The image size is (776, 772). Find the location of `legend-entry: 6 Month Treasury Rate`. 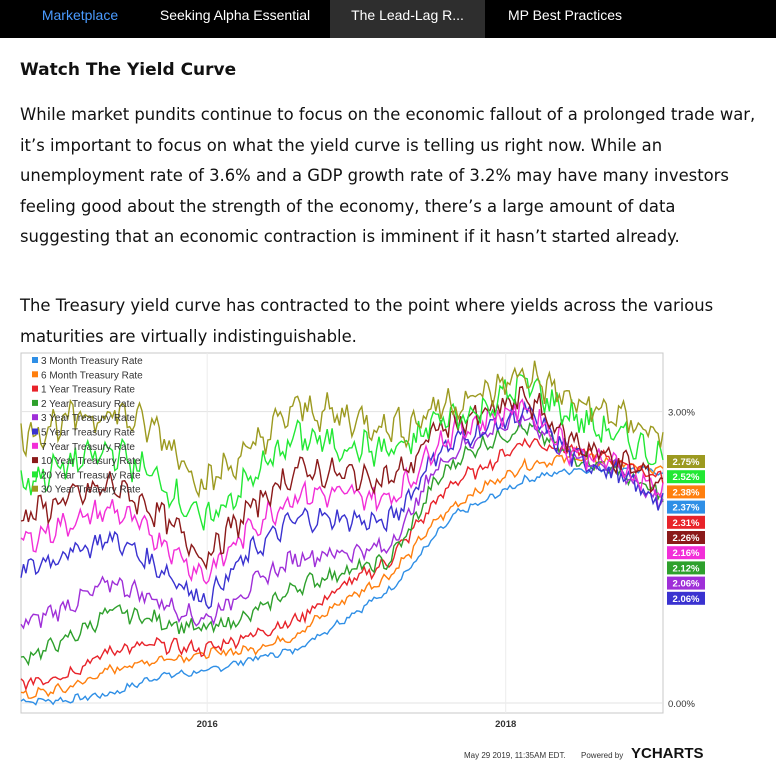

legend-entry: 6 Month Treasury Rate is located at coordinates (92, 375).